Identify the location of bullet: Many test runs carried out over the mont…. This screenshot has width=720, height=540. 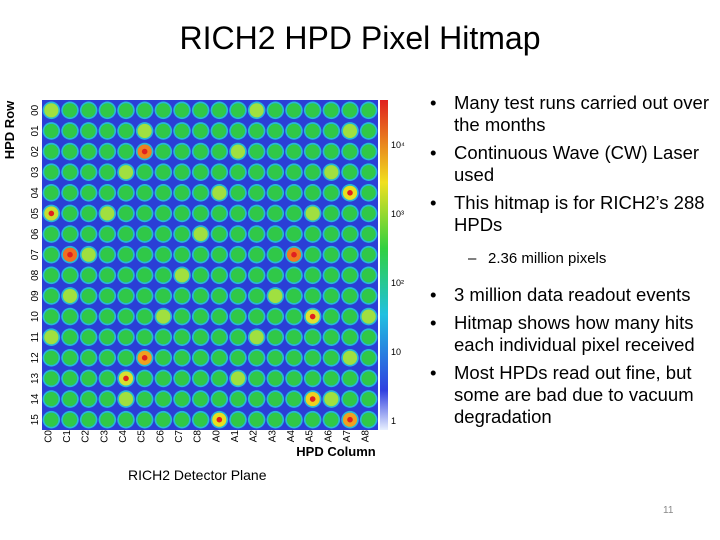
(574, 114).